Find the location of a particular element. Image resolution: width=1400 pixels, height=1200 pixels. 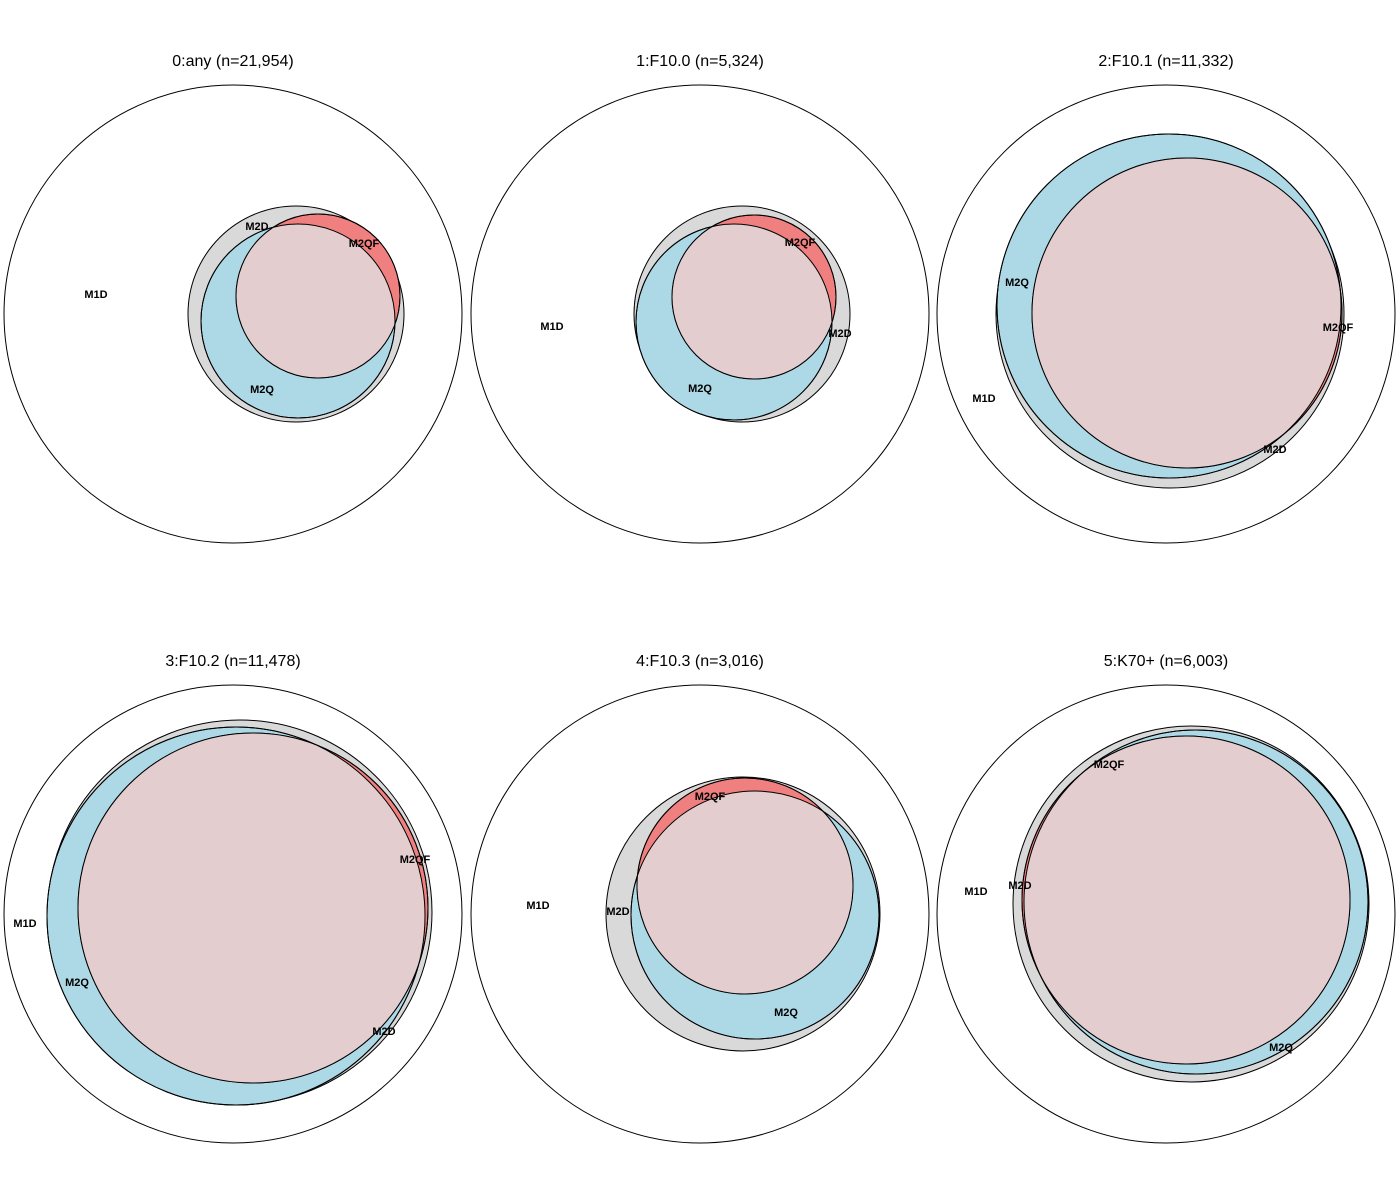

panel-5: 5:K70+ (n=6,003) M1D M2D M2Q M2QF is located at coordinates (1166, 898).